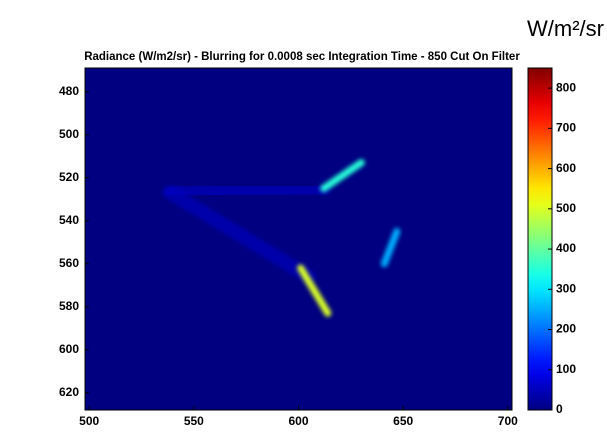 This screenshot has width=607, height=434. What do you see at coordinates (69, 91) in the screenshot?
I see `y-tick-label: 480` at bounding box center [69, 91].